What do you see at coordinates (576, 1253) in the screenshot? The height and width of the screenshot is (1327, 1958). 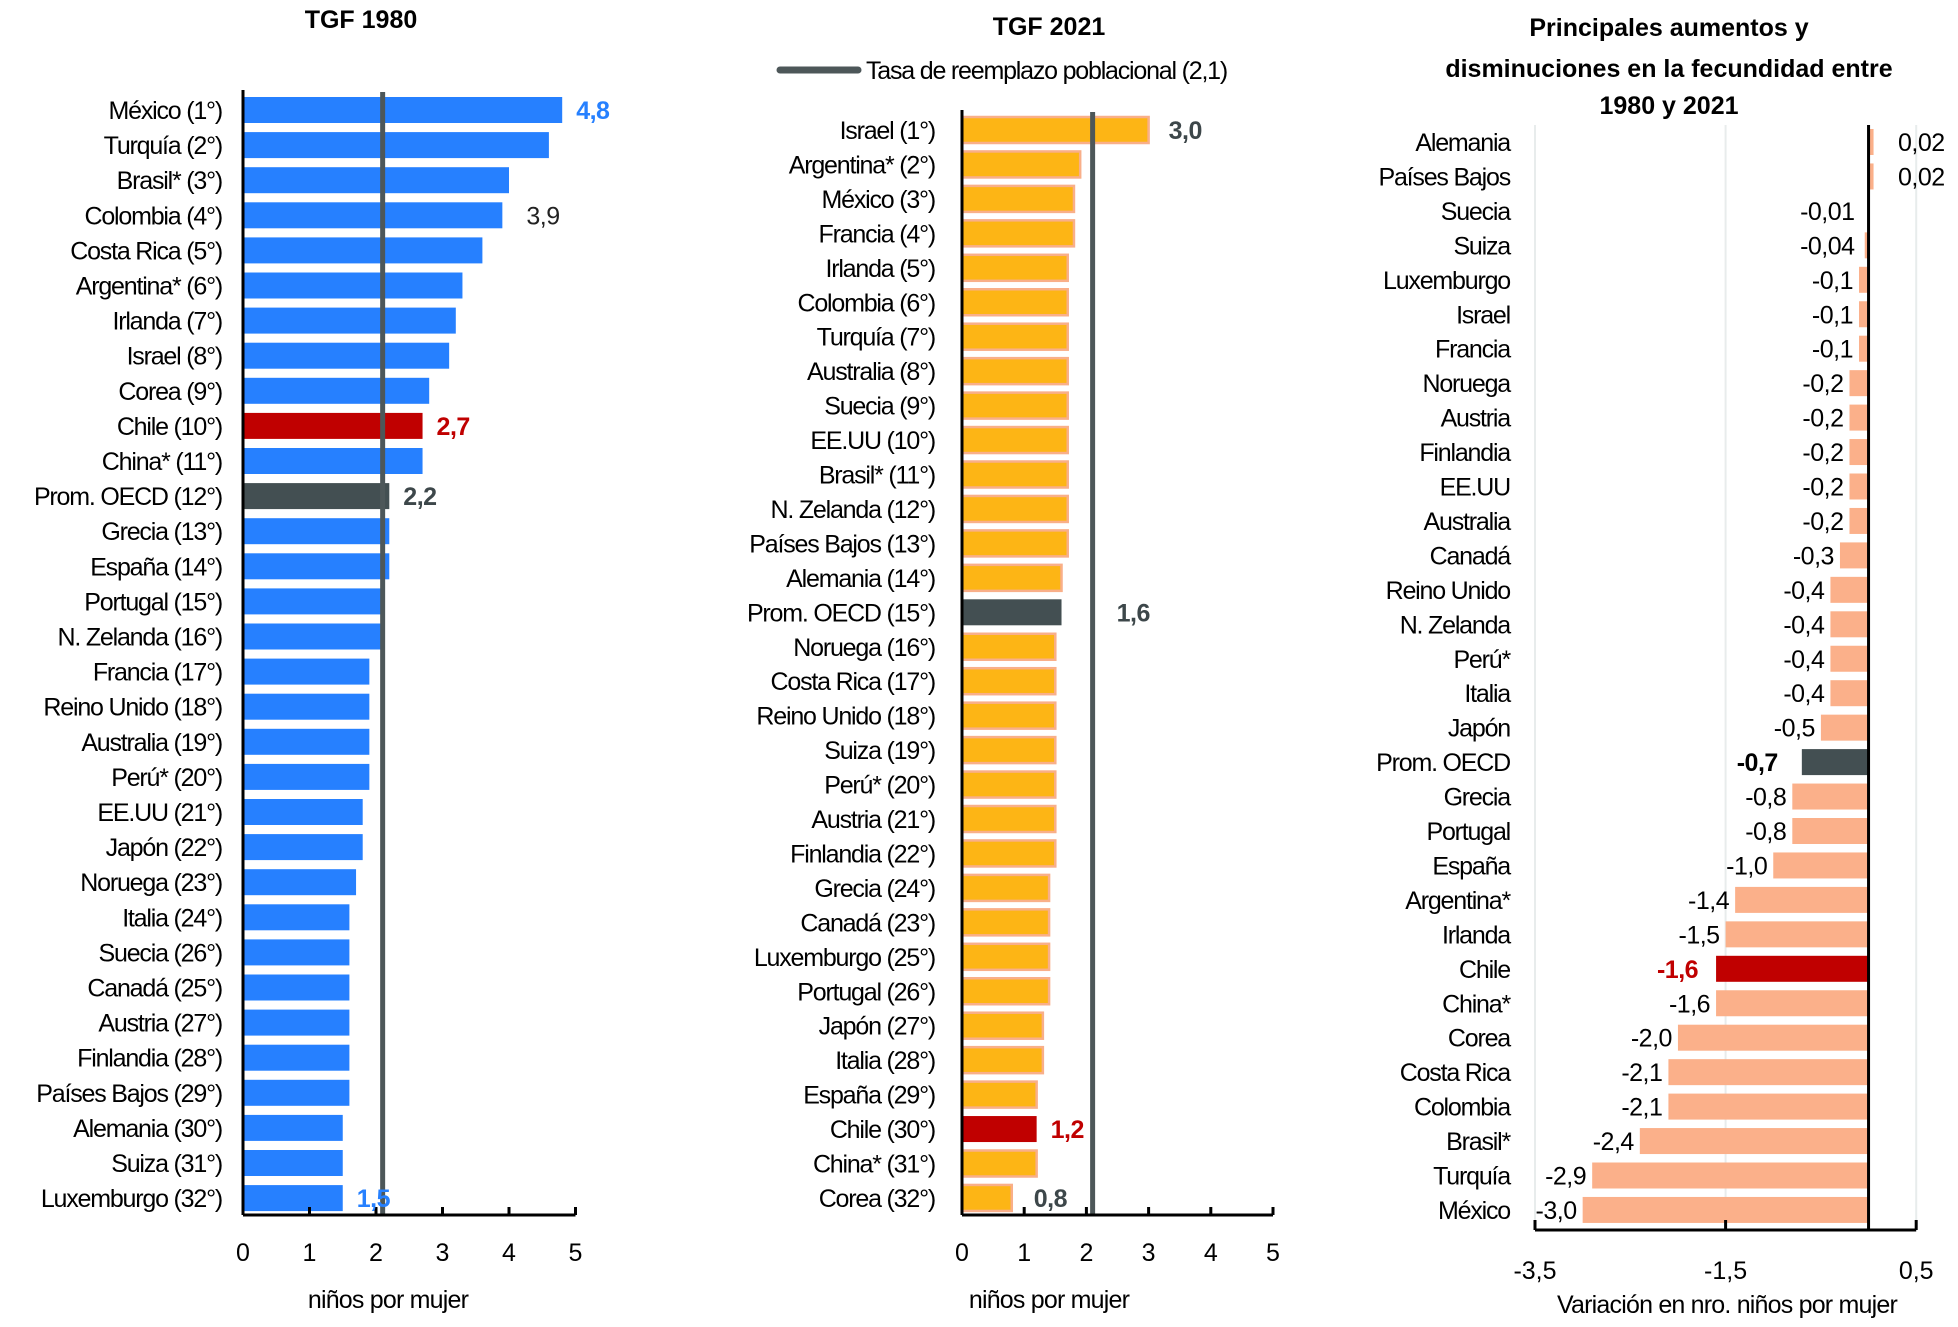 I see `x-tick-label: 5` at bounding box center [576, 1253].